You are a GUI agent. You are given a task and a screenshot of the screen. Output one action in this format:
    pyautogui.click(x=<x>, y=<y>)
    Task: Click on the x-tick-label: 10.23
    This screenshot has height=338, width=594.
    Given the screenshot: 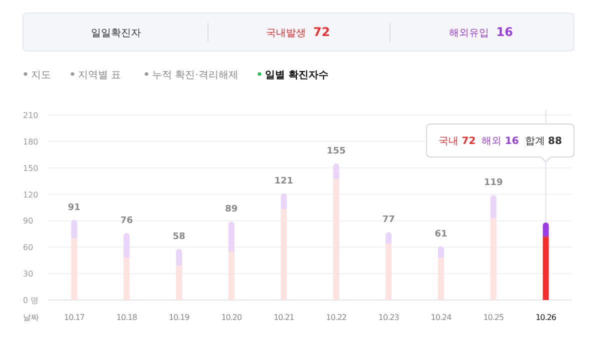 What is the action you would take?
    pyautogui.click(x=389, y=317)
    